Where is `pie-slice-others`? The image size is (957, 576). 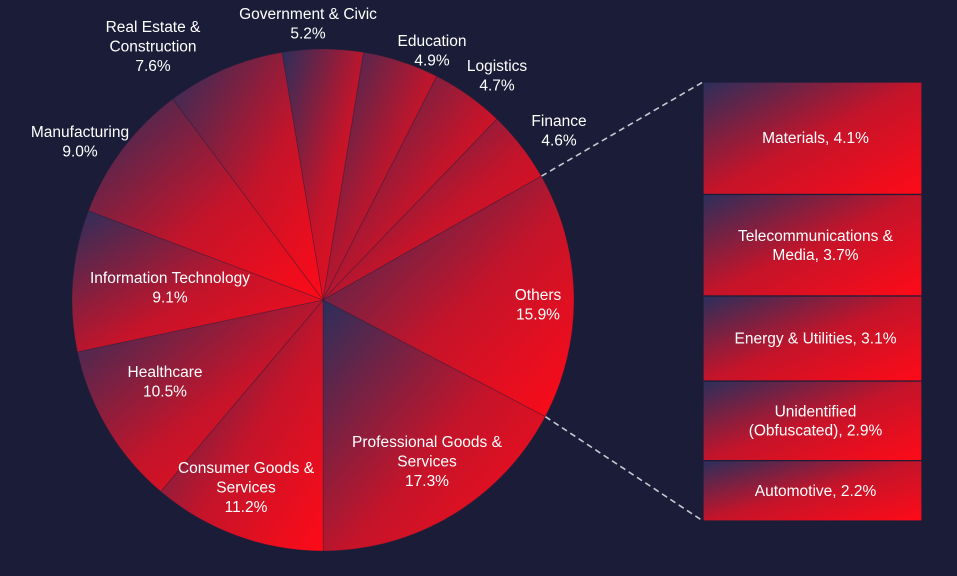
pie-slice-others is located at coordinates (448, 296).